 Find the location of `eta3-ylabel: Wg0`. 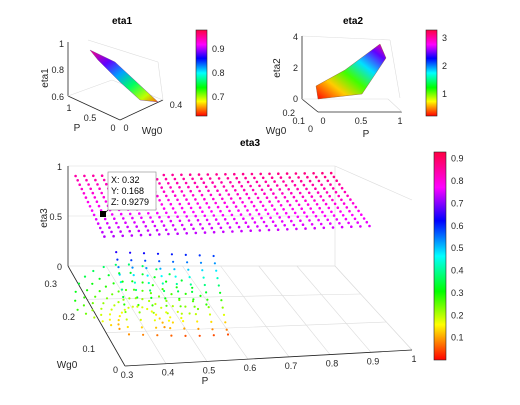

eta3-ylabel: Wg0 is located at coordinates (67, 365).